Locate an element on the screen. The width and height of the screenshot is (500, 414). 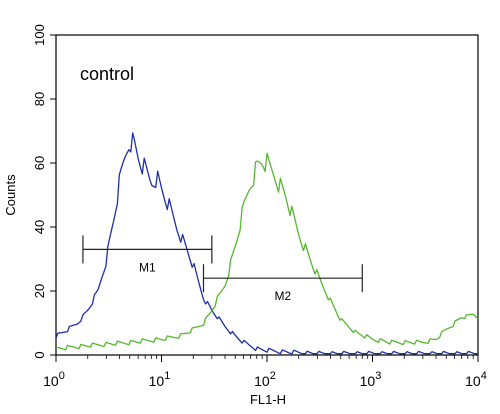
y-tick-label: 80 is located at coordinates (39, 99).